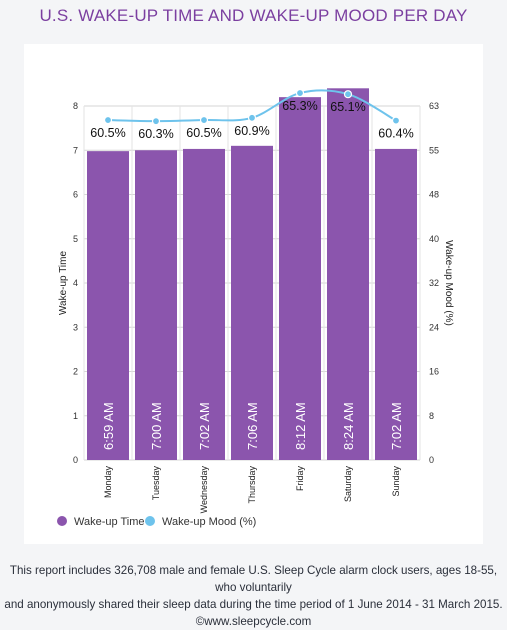  Describe the element at coordinates (252, 426) in the screenshot. I see `bar-value-label: 7:06 AM` at that location.